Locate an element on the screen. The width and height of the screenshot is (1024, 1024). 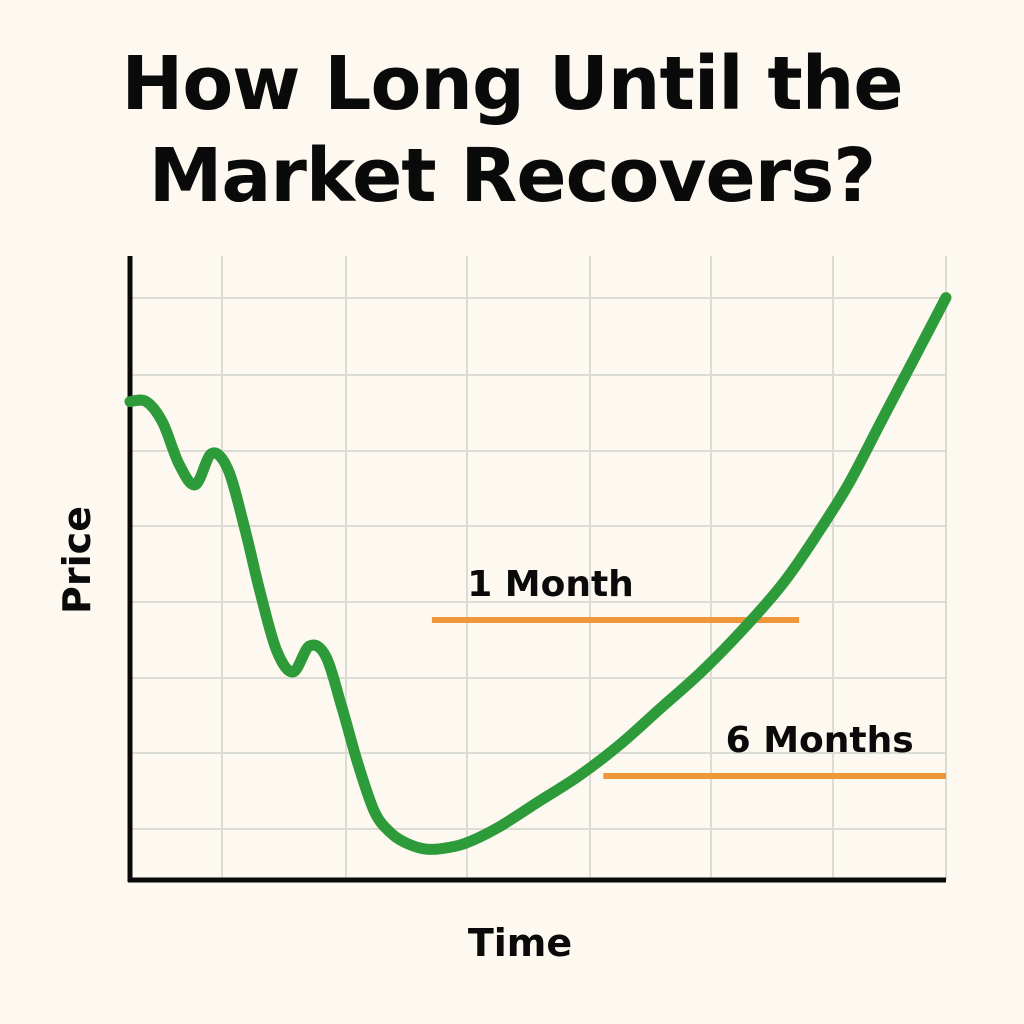
chart-title-line-2: Market Recovers? is located at coordinates (512, 176).